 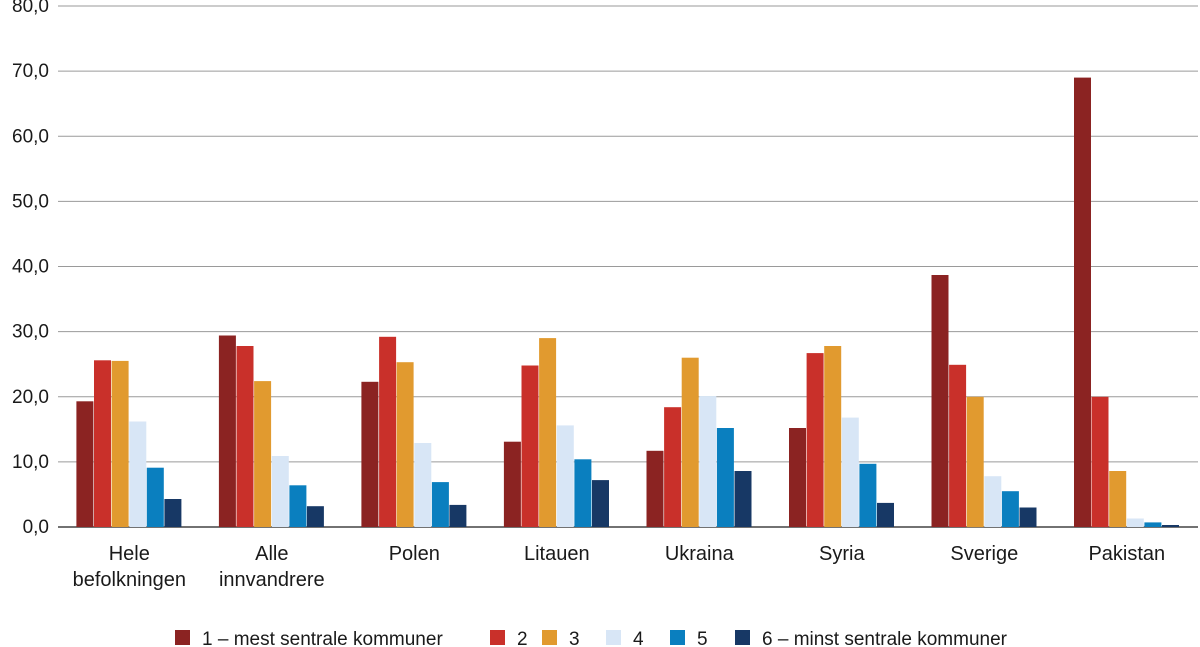 I want to click on legend-label: 3, so click(x=574, y=638).